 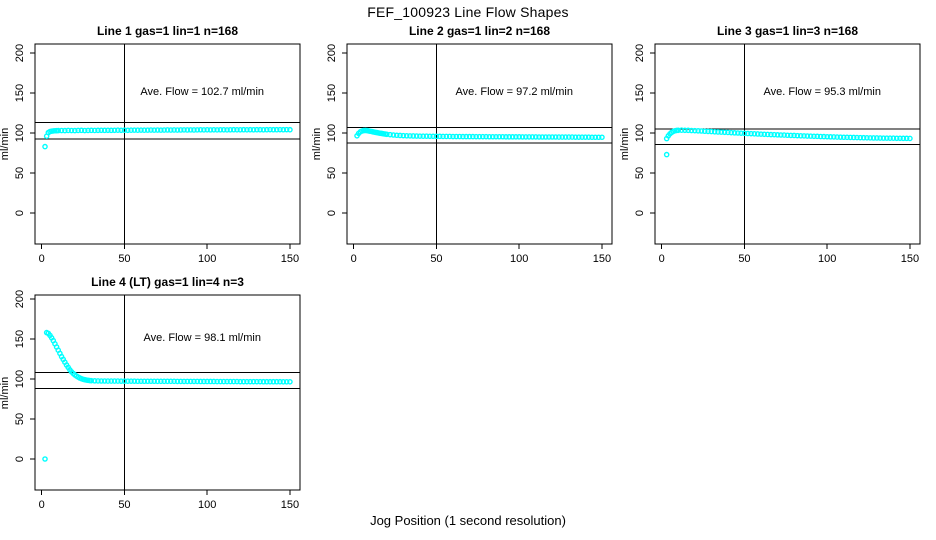 What do you see at coordinates (468, 520) in the screenshot?
I see `x-axis-label: Jog Position (1 second resolution)` at bounding box center [468, 520].